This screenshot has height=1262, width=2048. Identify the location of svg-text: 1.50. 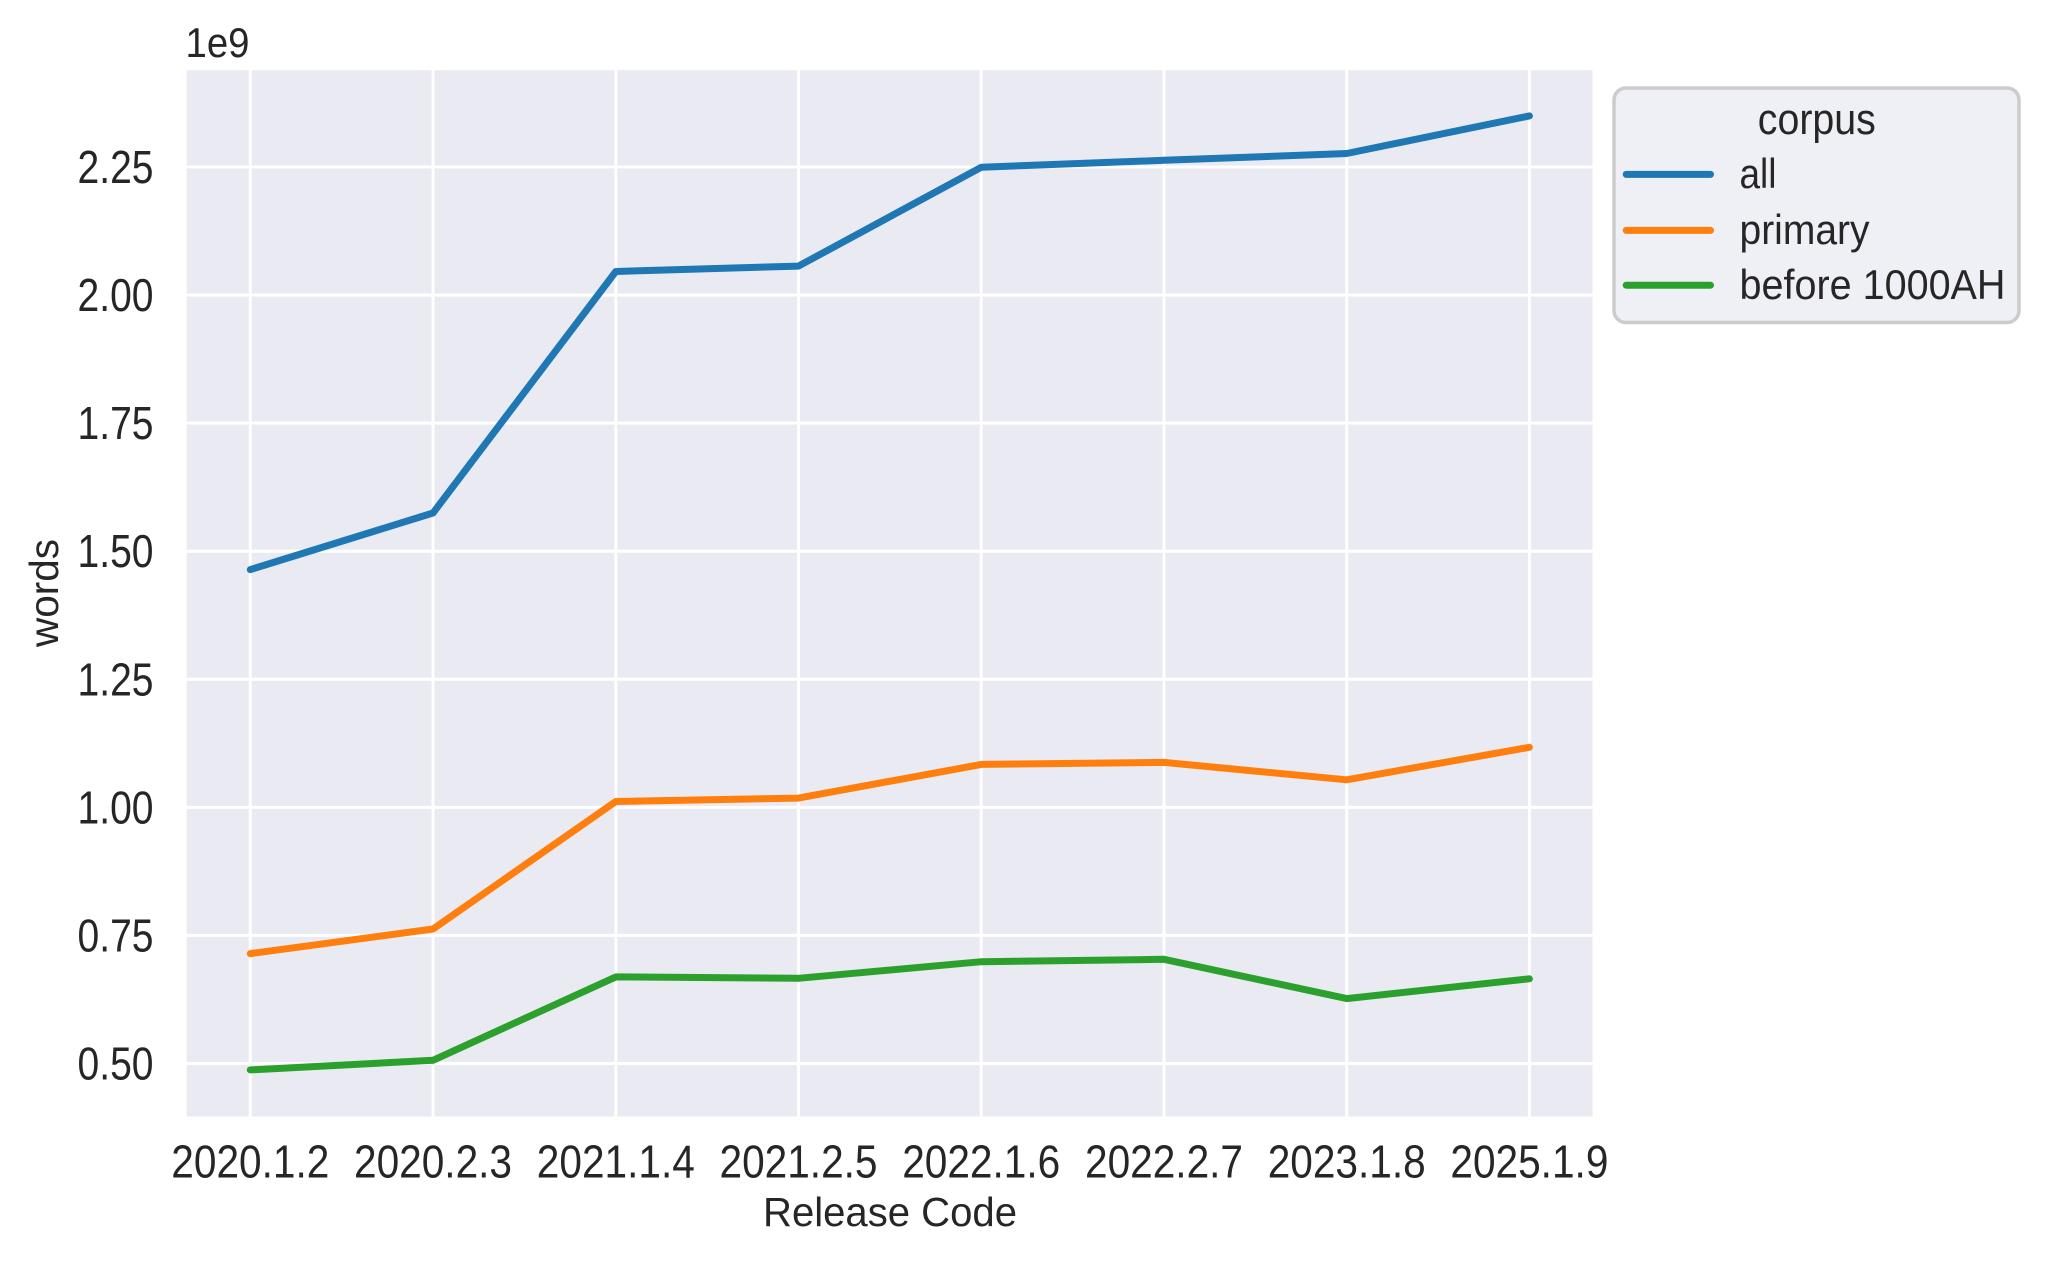
(116, 551).